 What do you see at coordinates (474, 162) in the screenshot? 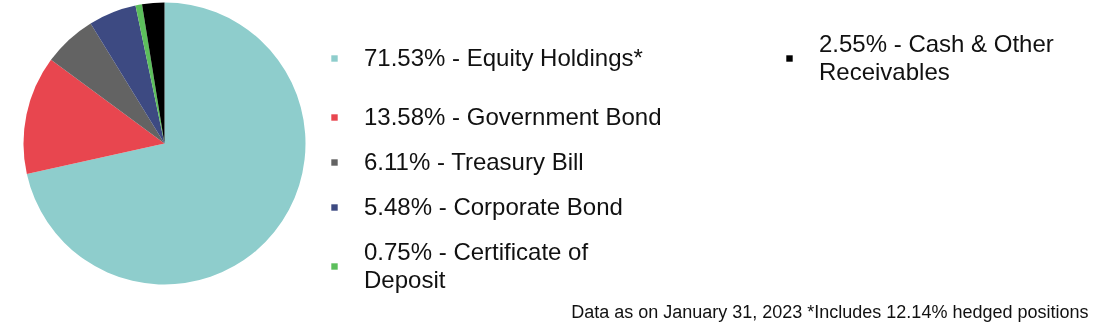
I see `legend-label: 6.11% - Treasury Bill` at bounding box center [474, 162].